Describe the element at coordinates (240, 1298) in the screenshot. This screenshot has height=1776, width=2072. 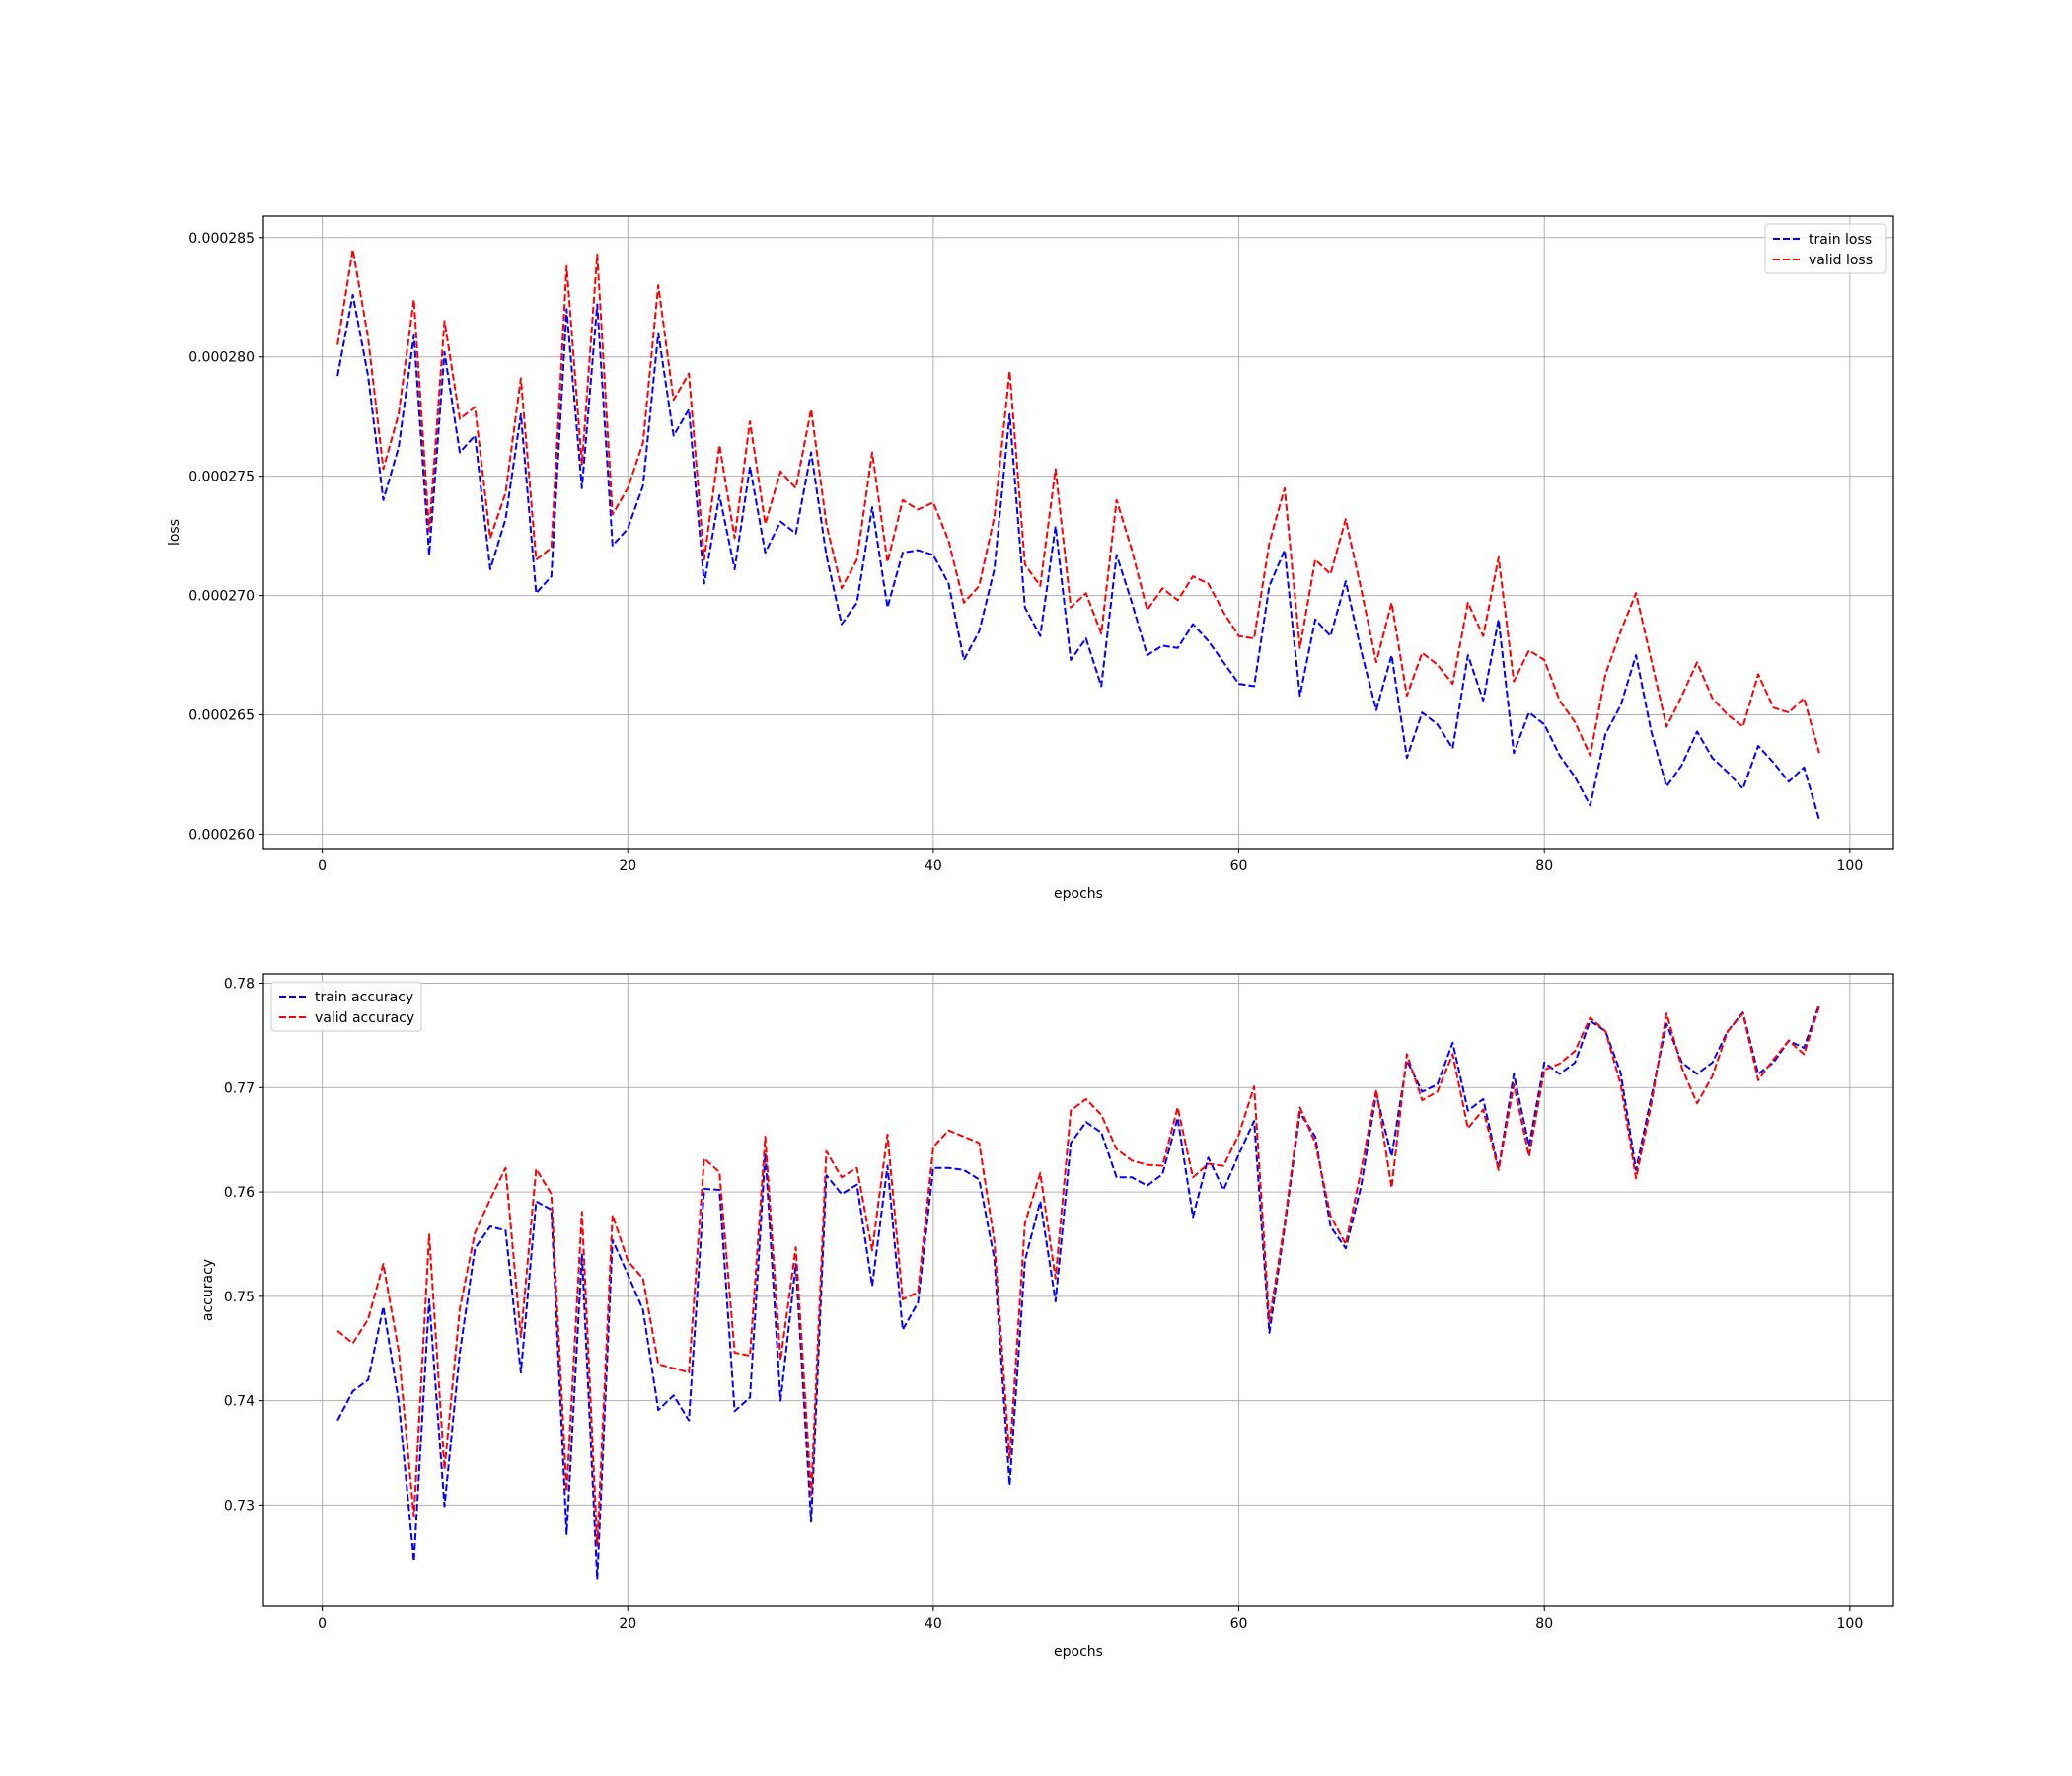
I see `accuracy-y-tick-label: 0.75` at that location.